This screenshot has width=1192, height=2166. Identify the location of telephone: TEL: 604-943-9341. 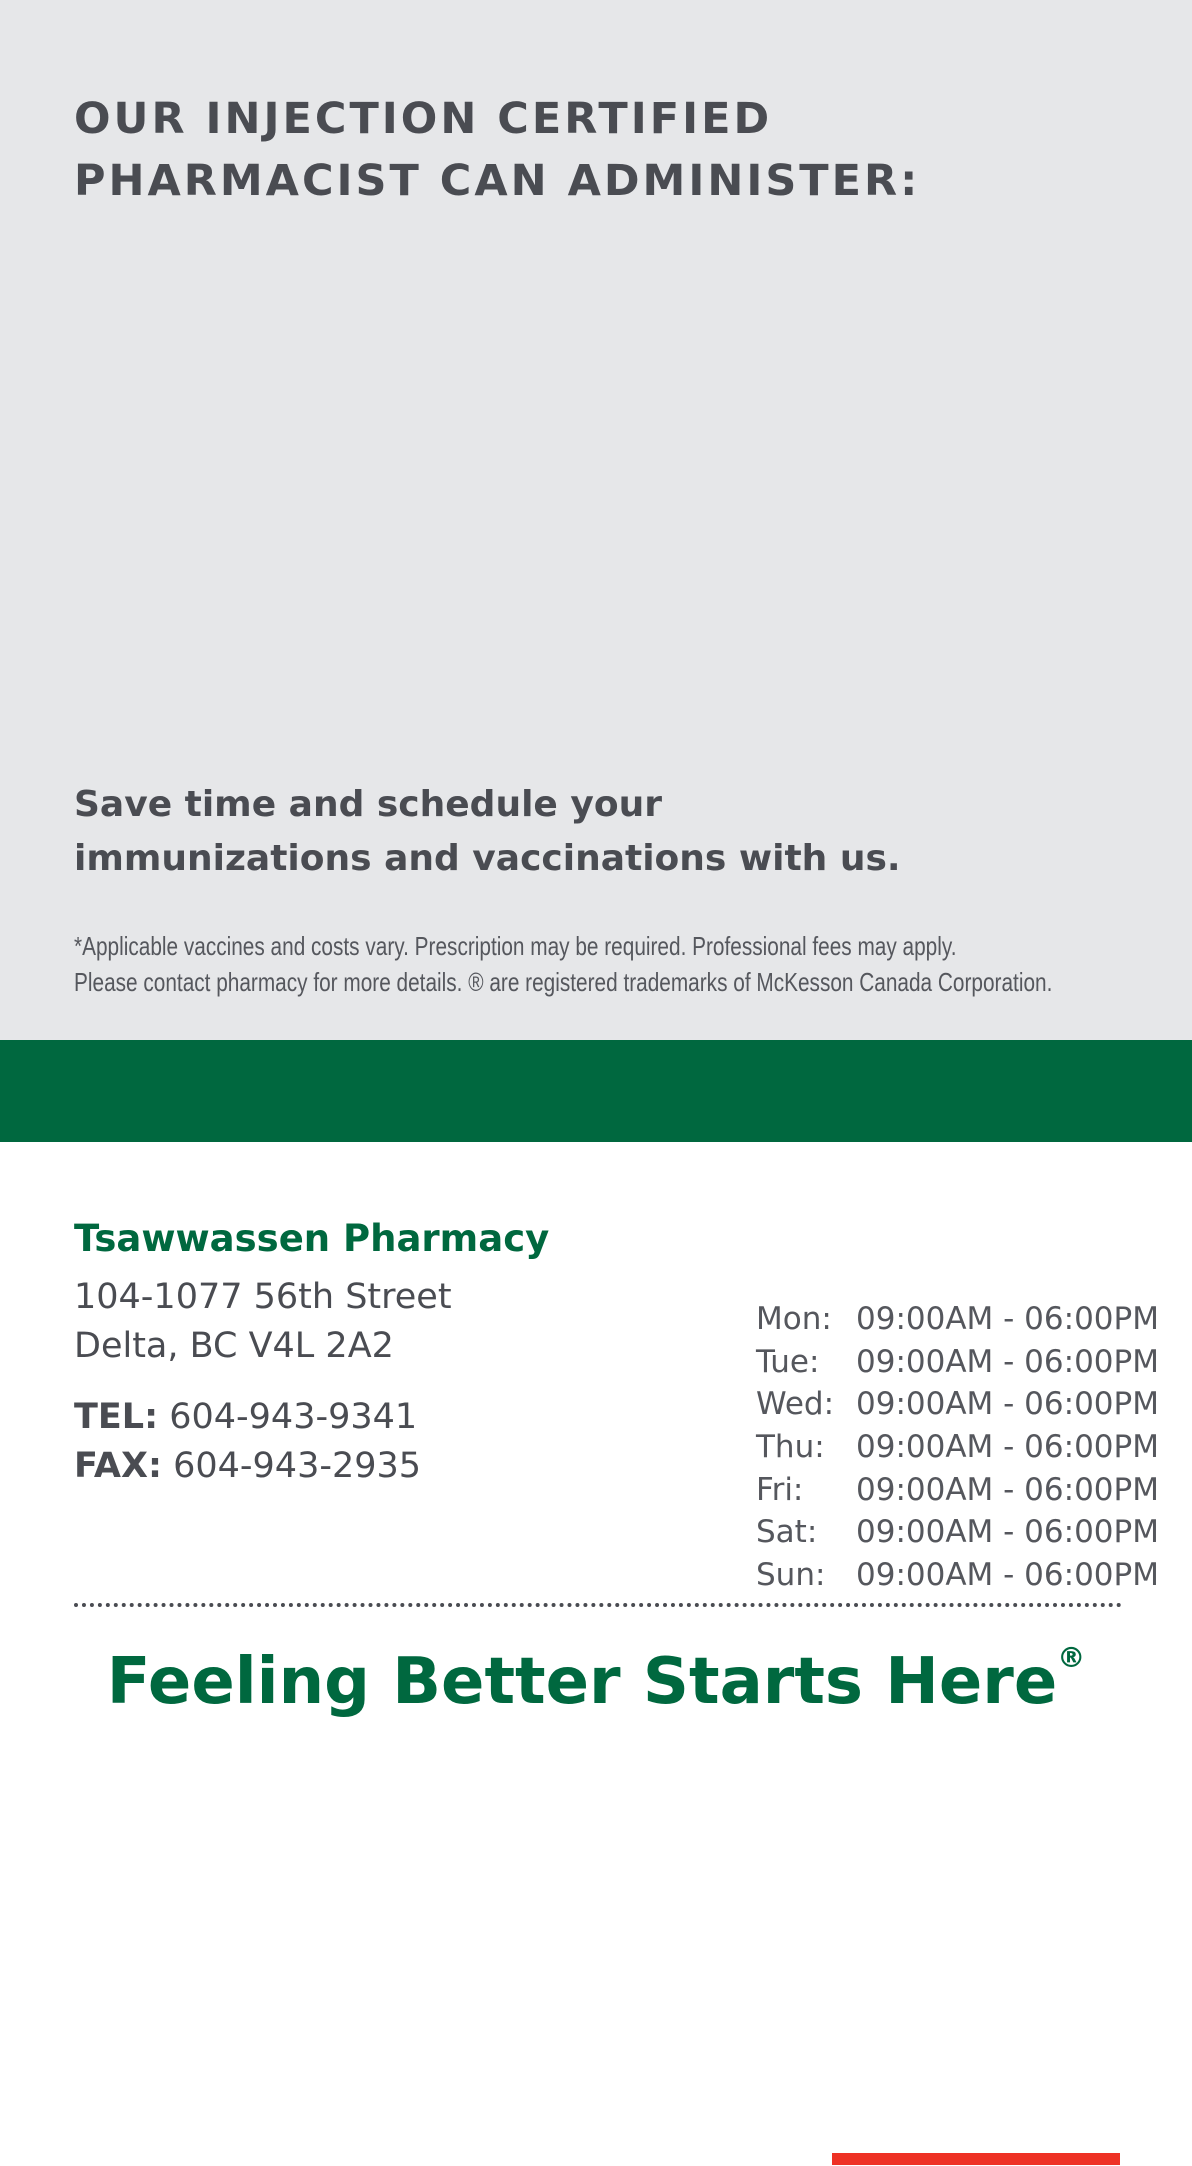
(247, 1417).